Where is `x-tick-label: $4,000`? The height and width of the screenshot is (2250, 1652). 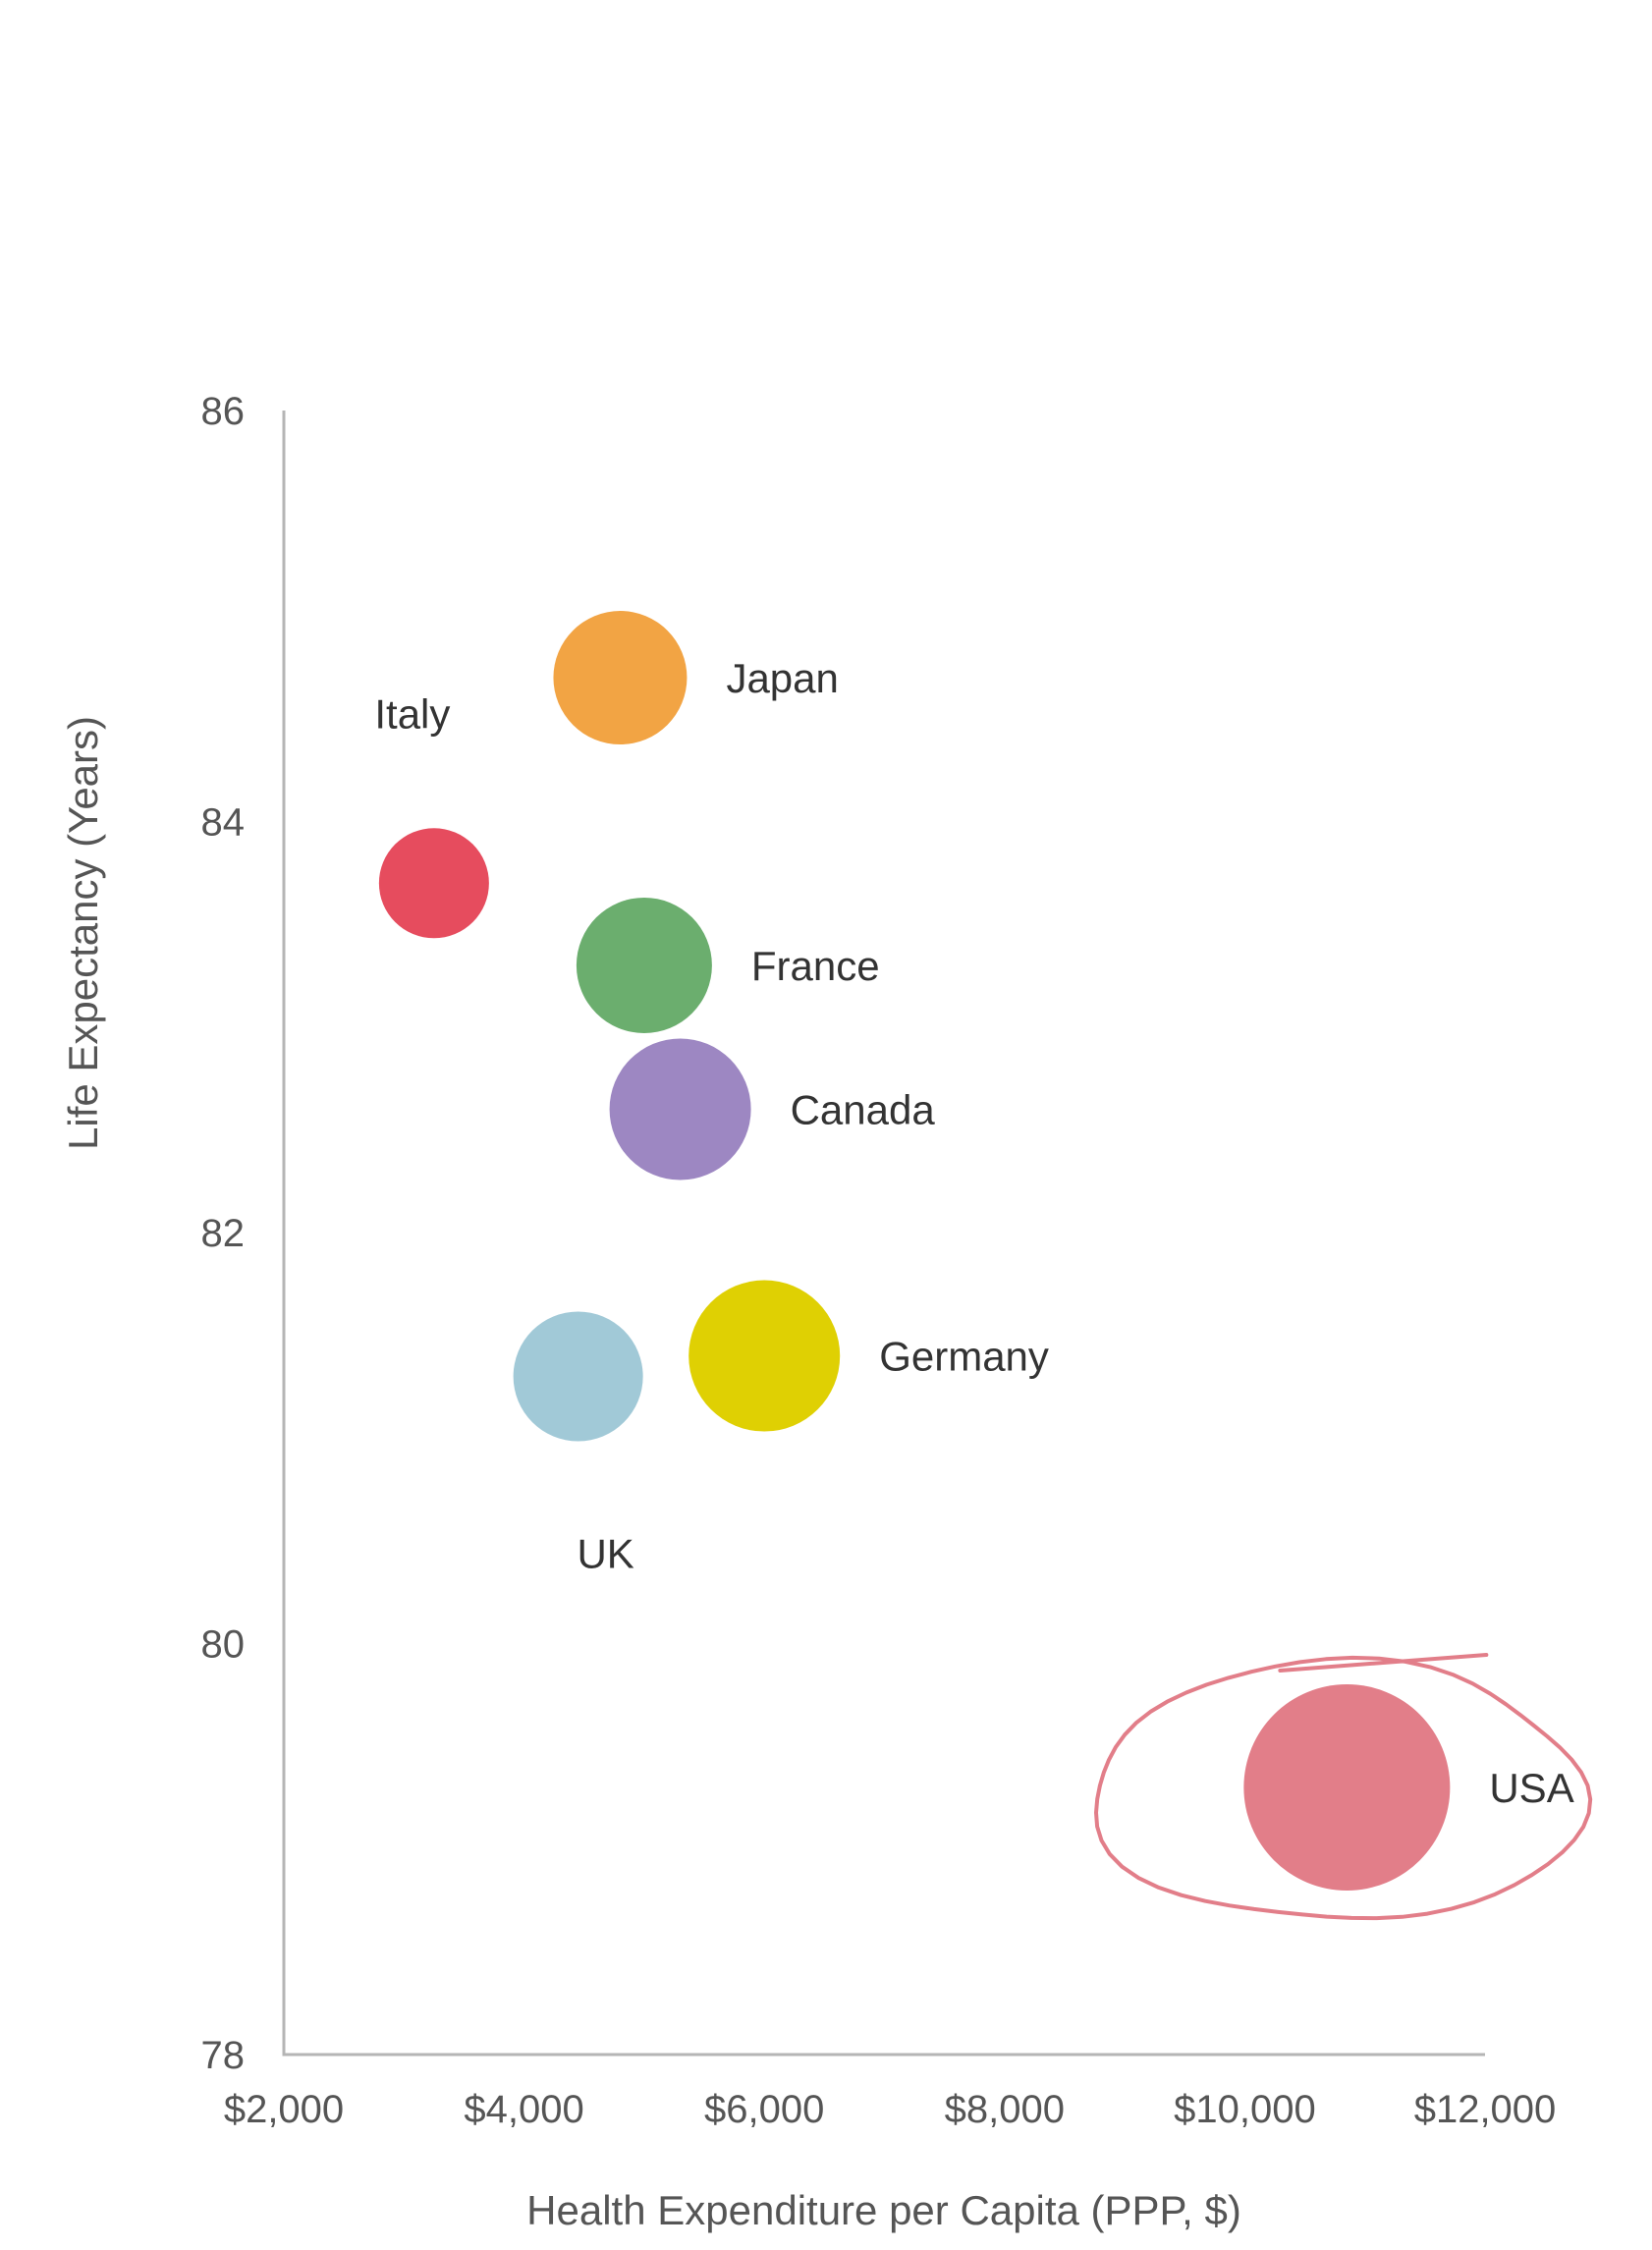
x-tick-label: $4,000 is located at coordinates (524, 2109).